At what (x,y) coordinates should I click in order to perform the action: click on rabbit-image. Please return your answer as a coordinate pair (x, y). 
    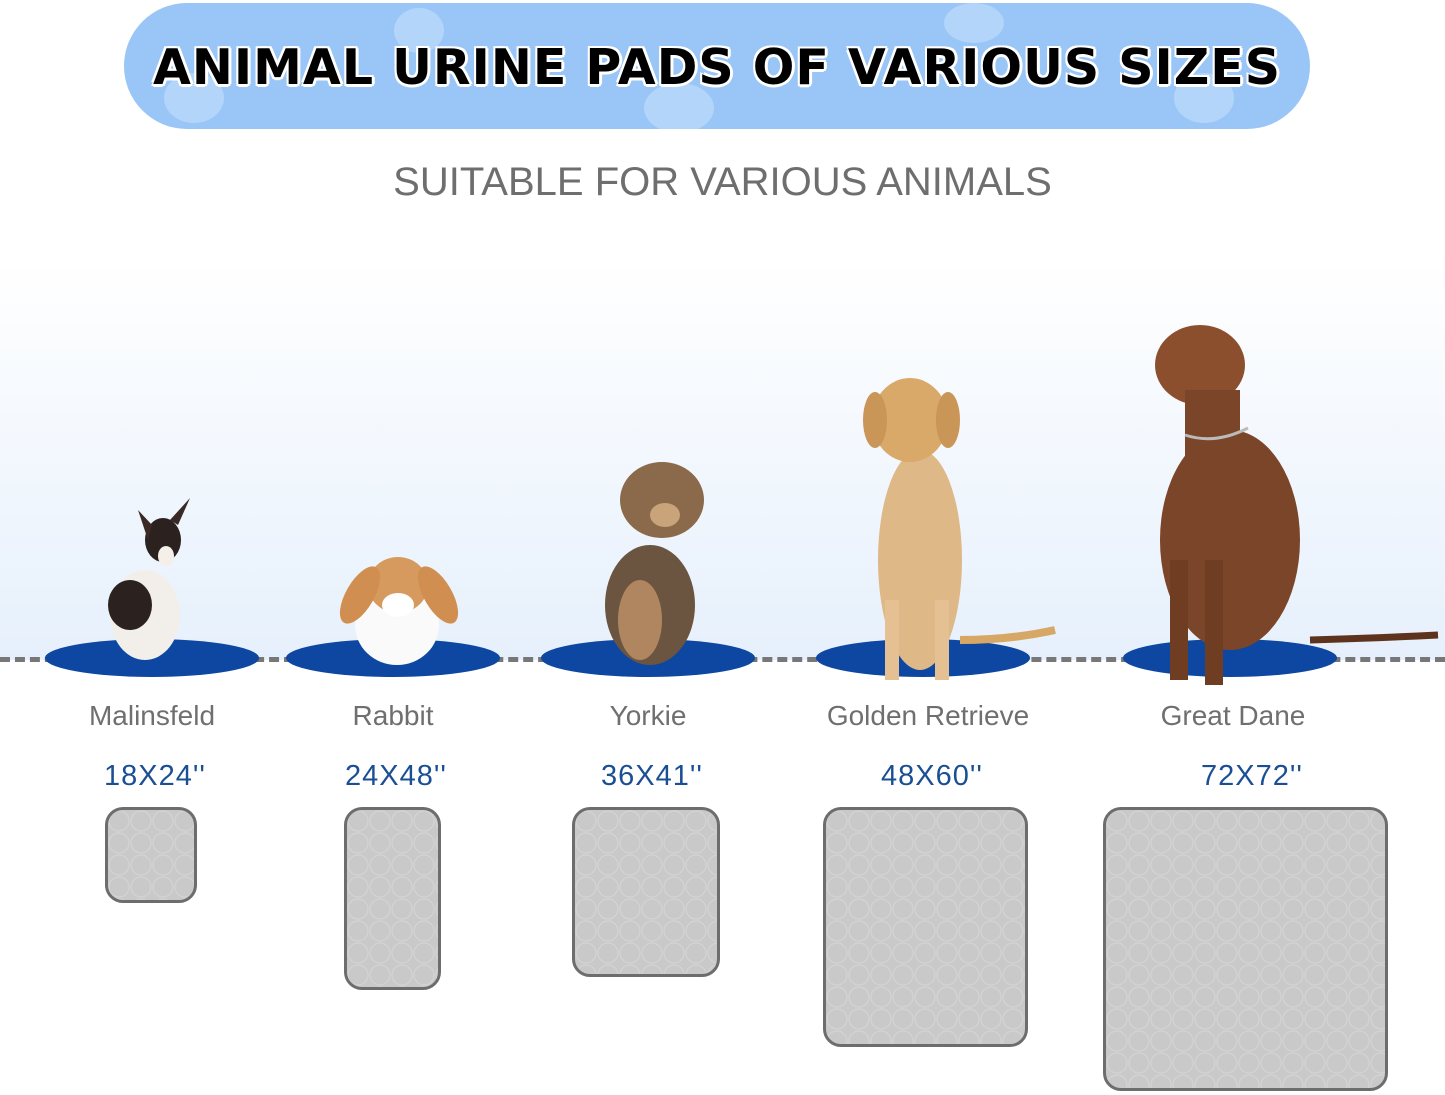
    Looking at the image, I should click on (399, 611).